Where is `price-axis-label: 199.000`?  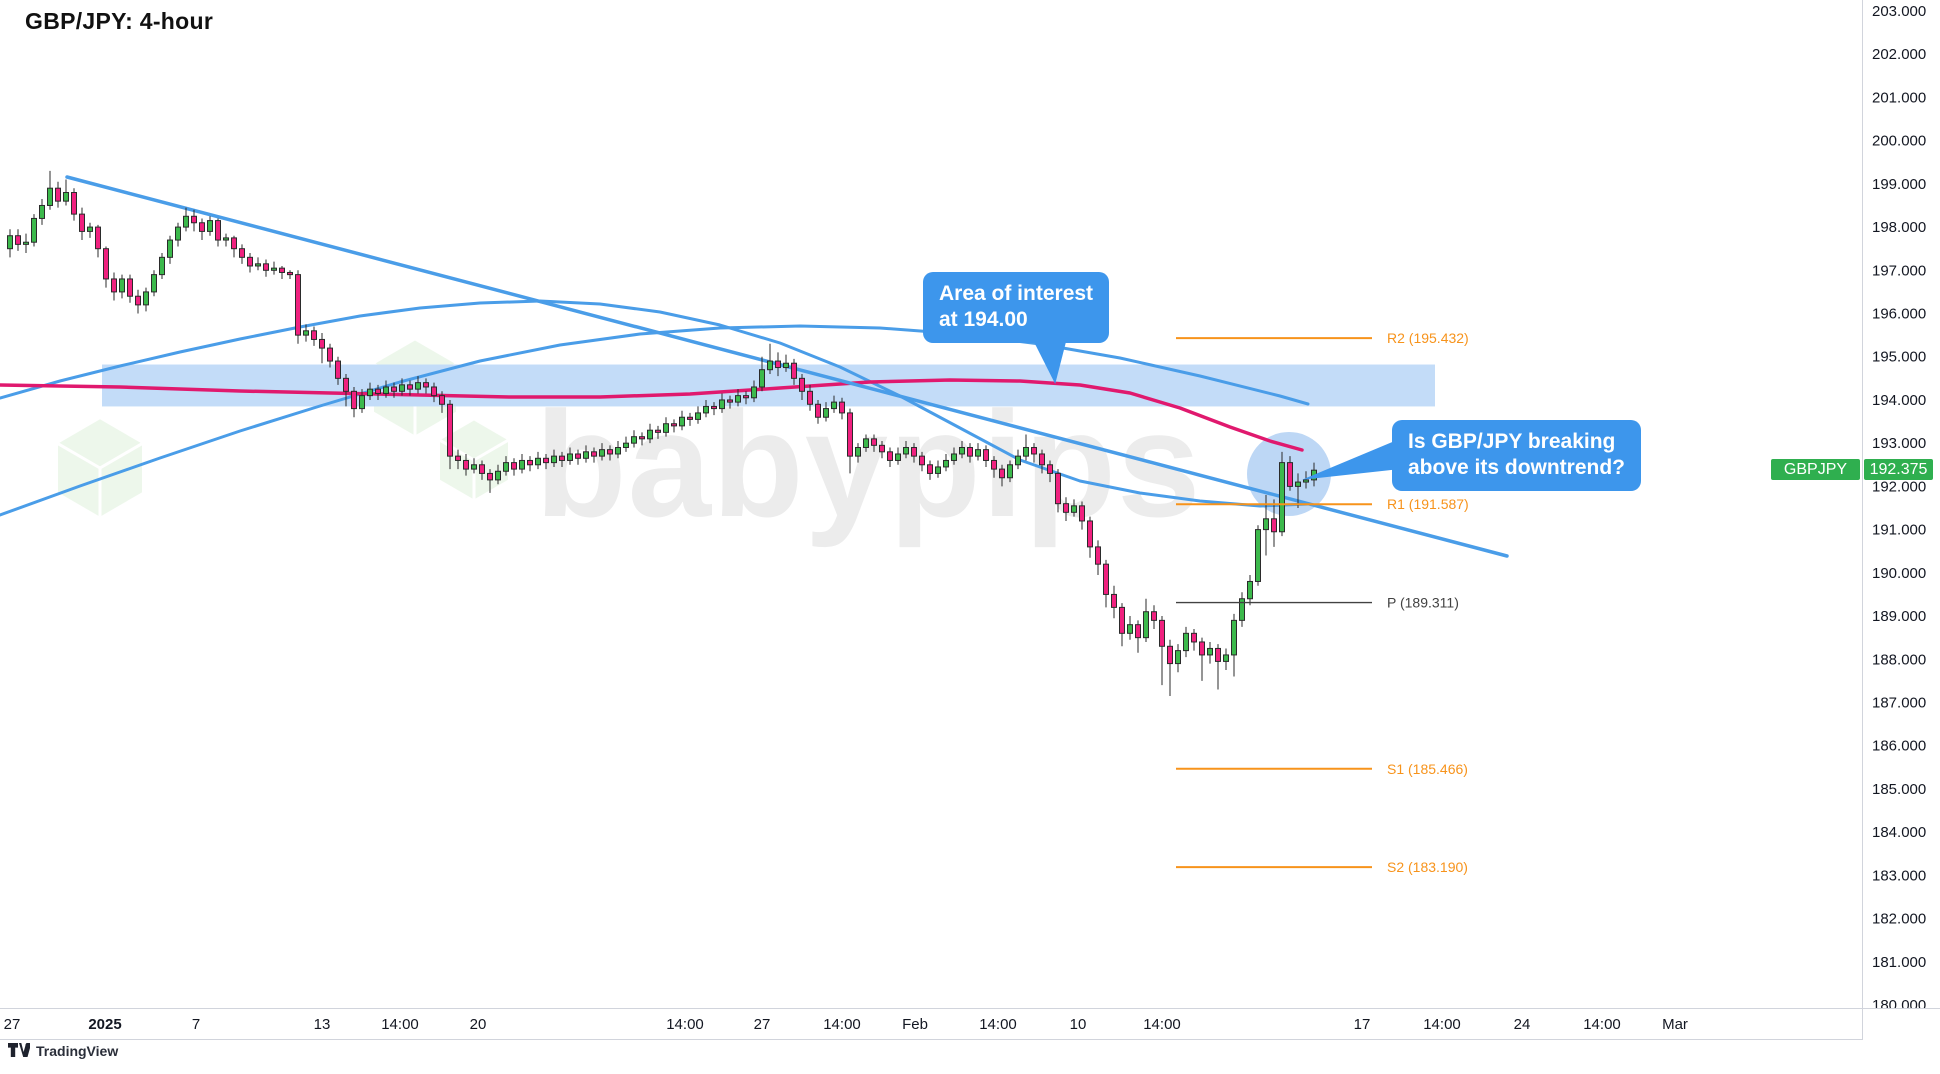
price-axis-label: 199.000 is located at coordinates (1899, 184).